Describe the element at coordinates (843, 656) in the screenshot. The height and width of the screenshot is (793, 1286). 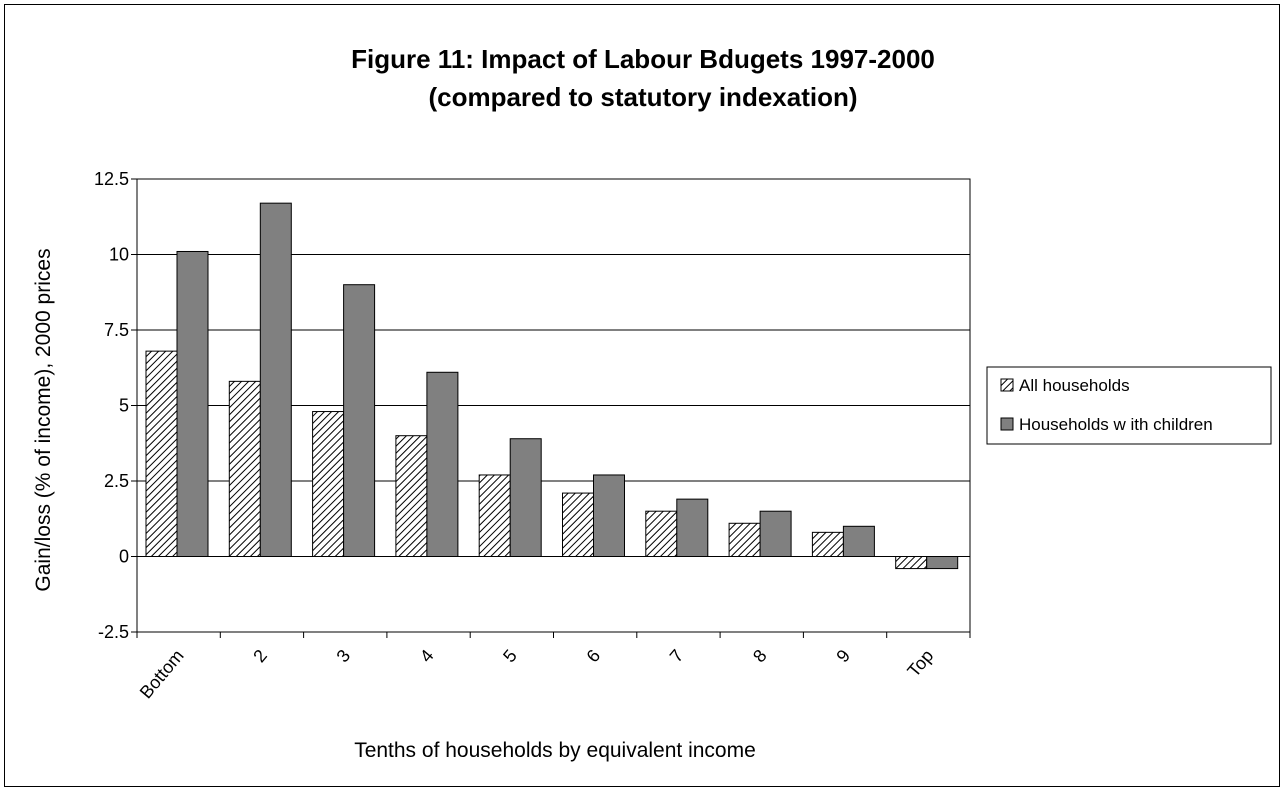
I see `x-tick-label: 9` at that location.